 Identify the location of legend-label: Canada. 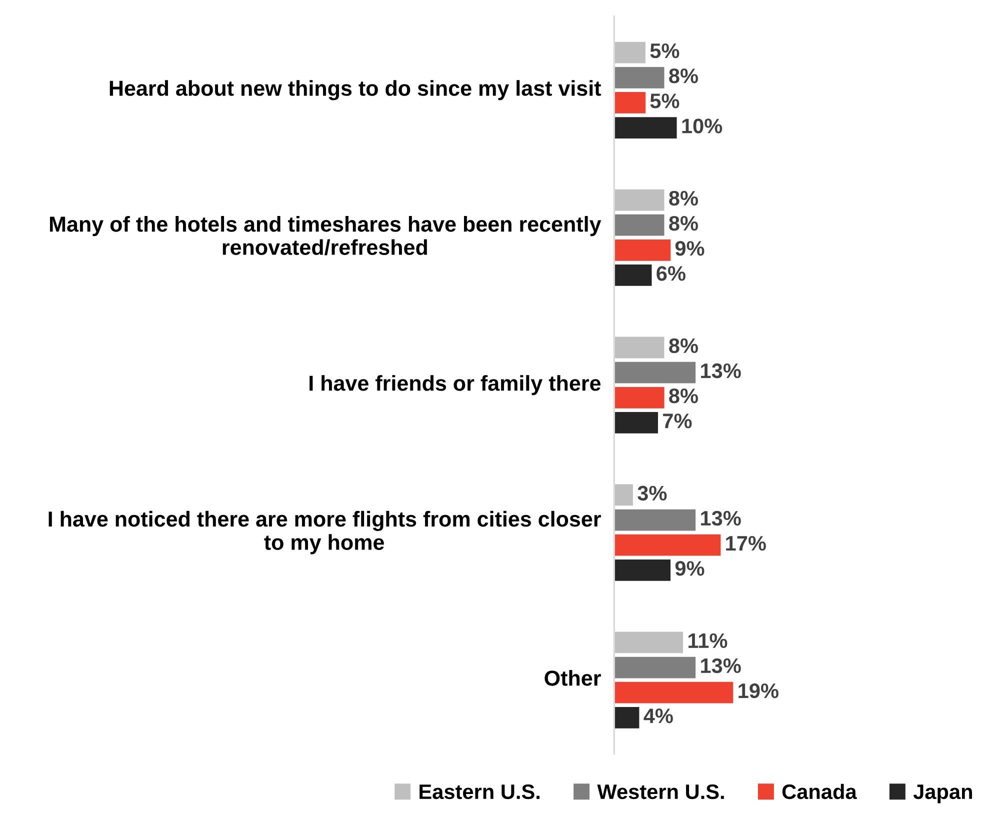
(819, 792).